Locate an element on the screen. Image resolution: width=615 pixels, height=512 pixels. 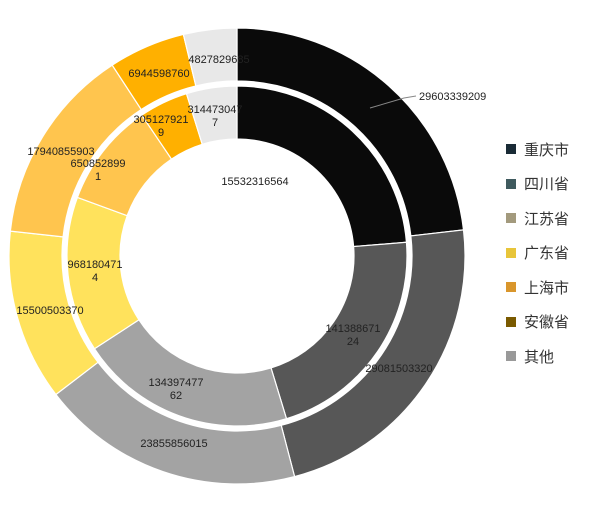
inner-data-label-1: 141388671 24 is located at coordinates (352, 335).